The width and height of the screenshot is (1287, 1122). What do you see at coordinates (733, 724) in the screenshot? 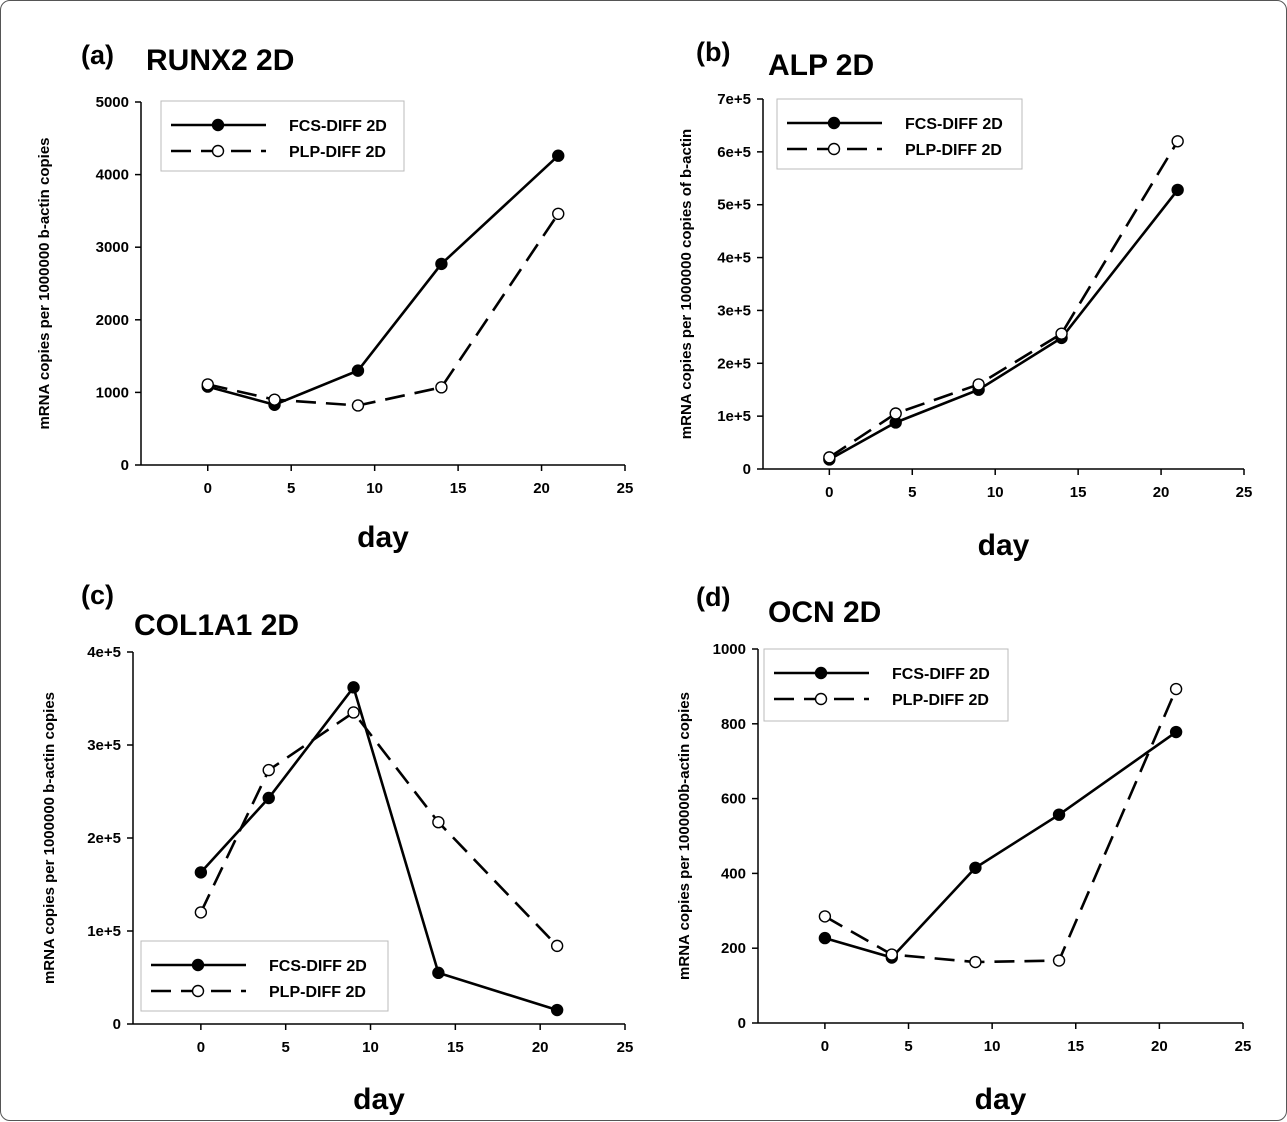
I see `y-tick-label: 800` at bounding box center [733, 724].